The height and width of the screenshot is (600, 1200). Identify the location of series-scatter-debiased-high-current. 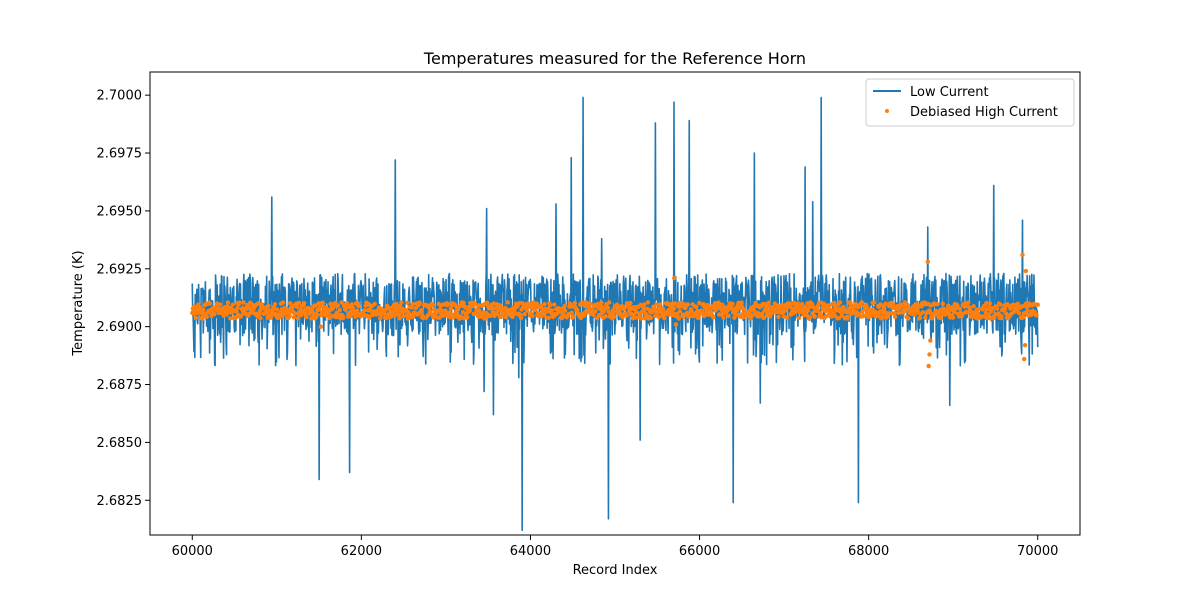
(615, 310).